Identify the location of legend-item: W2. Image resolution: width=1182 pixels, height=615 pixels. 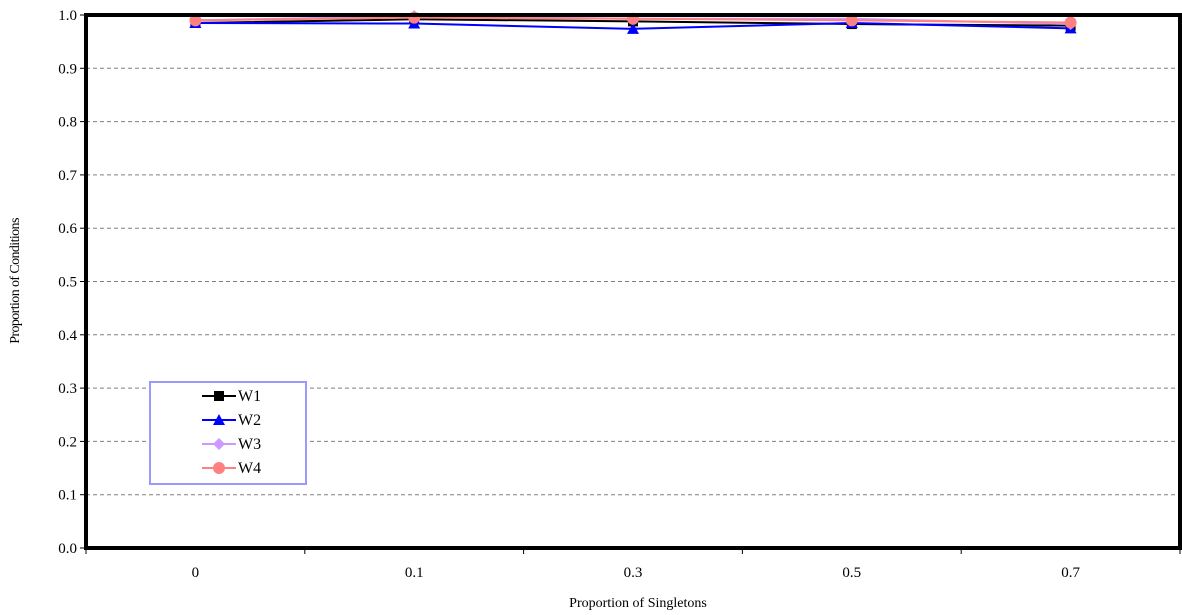
(231, 420).